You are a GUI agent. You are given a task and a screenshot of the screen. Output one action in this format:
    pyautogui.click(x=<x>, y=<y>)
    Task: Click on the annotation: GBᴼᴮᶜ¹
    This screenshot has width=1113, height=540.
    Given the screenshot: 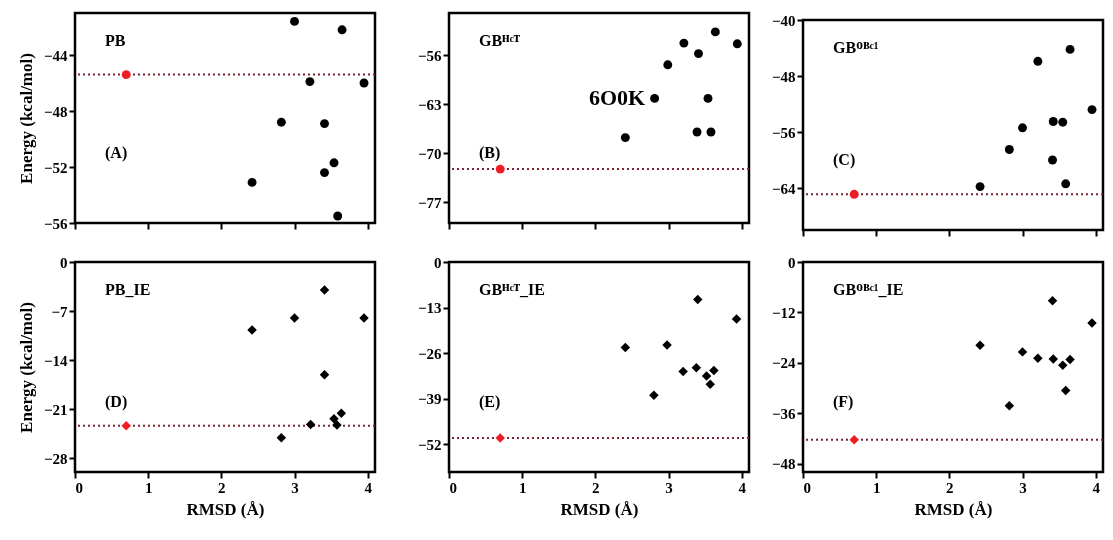 What is the action you would take?
    pyautogui.click(x=856, y=47)
    